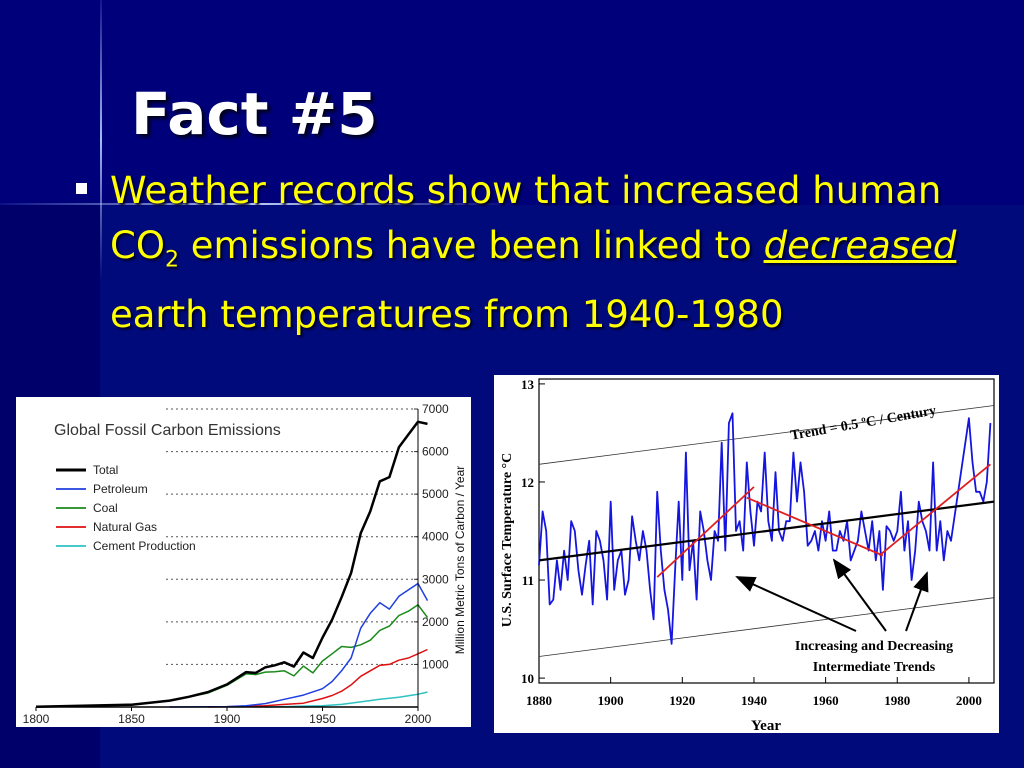  Describe the element at coordinates (144, 546) in the screenshot. I see `emissions-legend-label: Cement Production` at that location.